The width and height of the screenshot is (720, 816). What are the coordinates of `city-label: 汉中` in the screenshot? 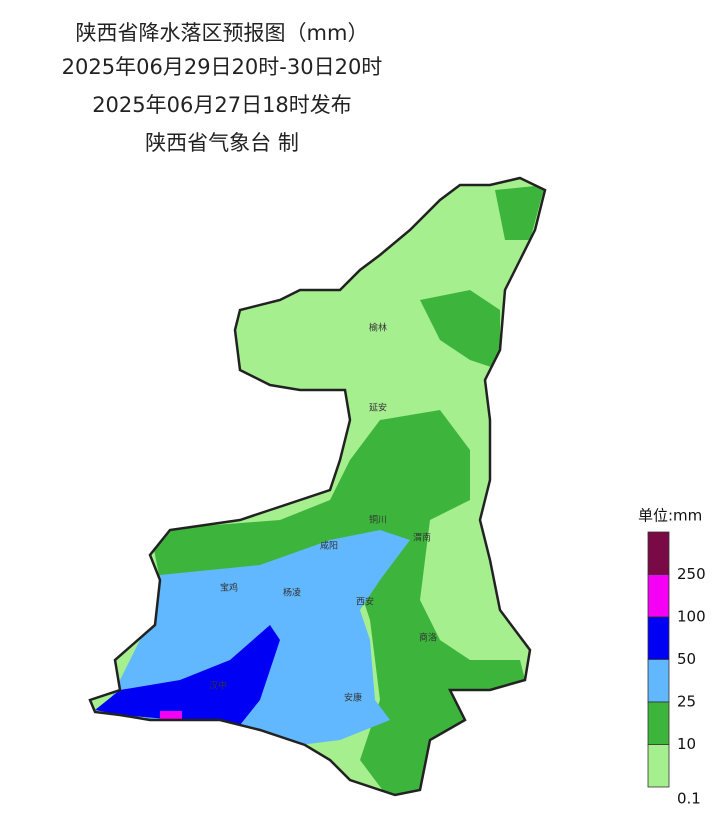 It's located at (218, 686).